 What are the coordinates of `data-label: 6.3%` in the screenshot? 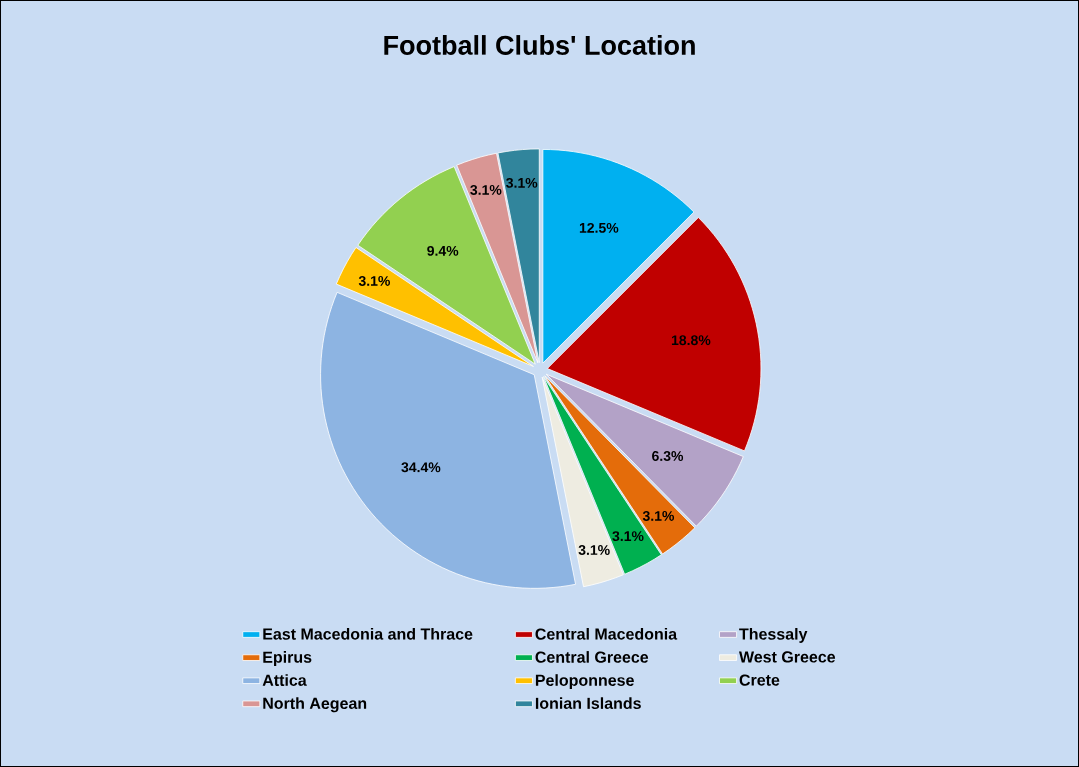 It's located at (668, 456).